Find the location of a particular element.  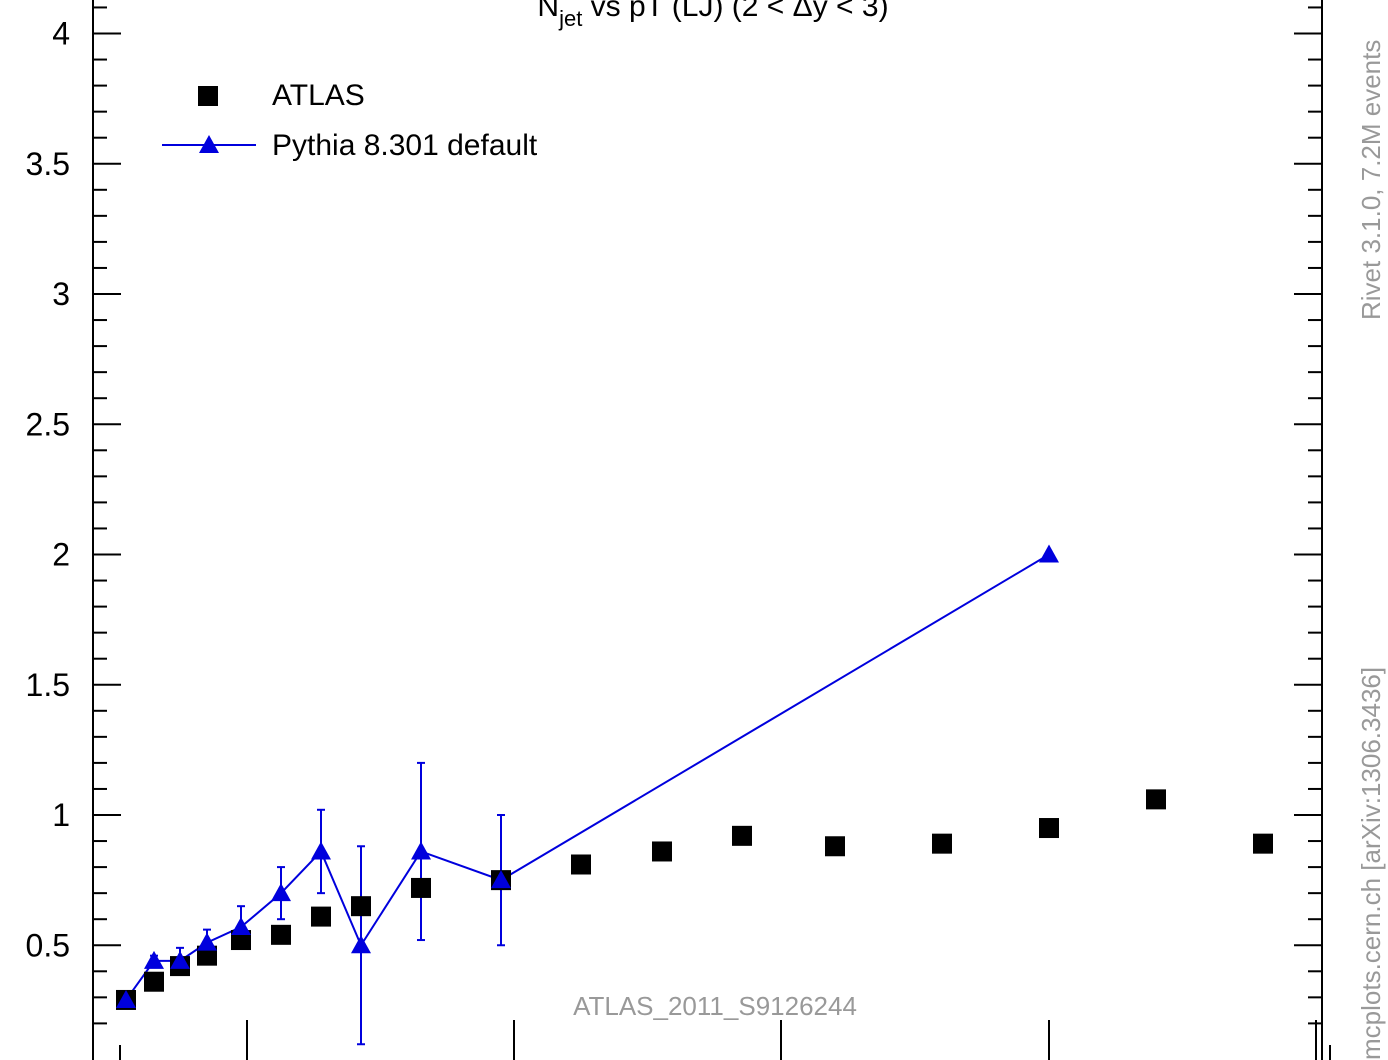

y-tick-label: 1 is located at coordinates (61, 815).